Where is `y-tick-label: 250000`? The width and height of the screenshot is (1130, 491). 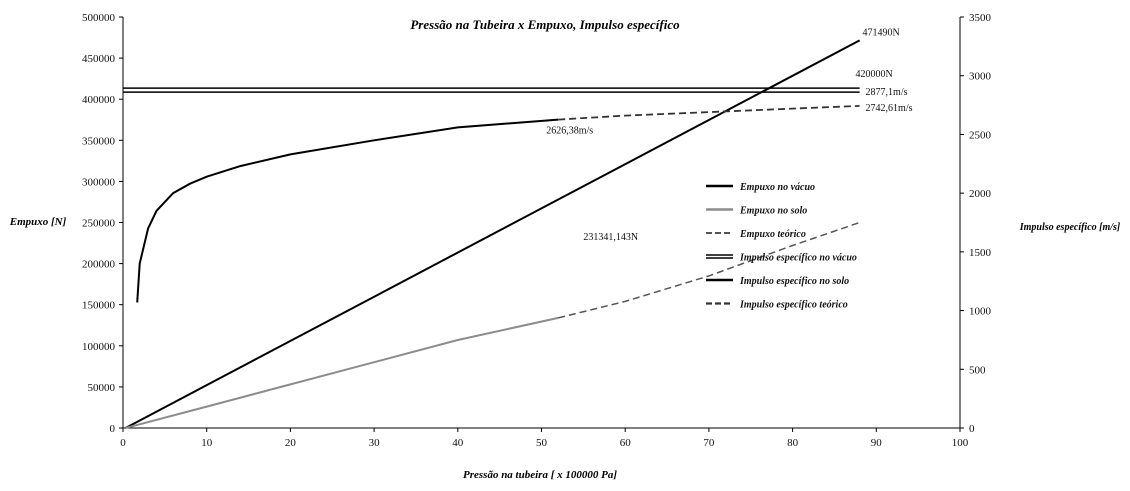 y-tick-label: 250000 is located at coordinates (99, 224).